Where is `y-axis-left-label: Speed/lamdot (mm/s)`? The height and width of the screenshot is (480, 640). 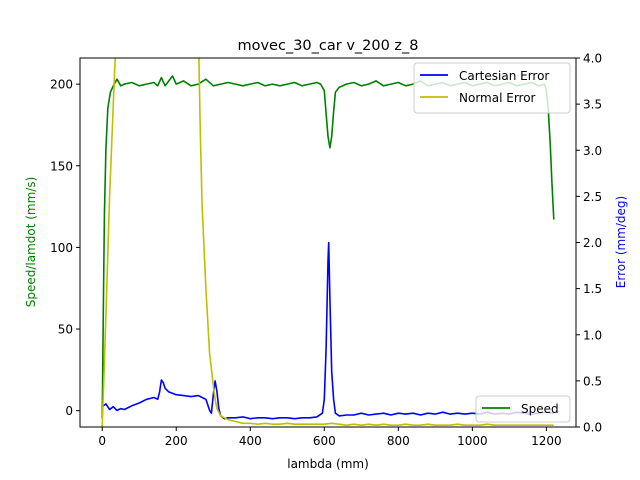
y-axis-left-label: Speed/lamdot (mm/s) is located at coordinates (31, 242).